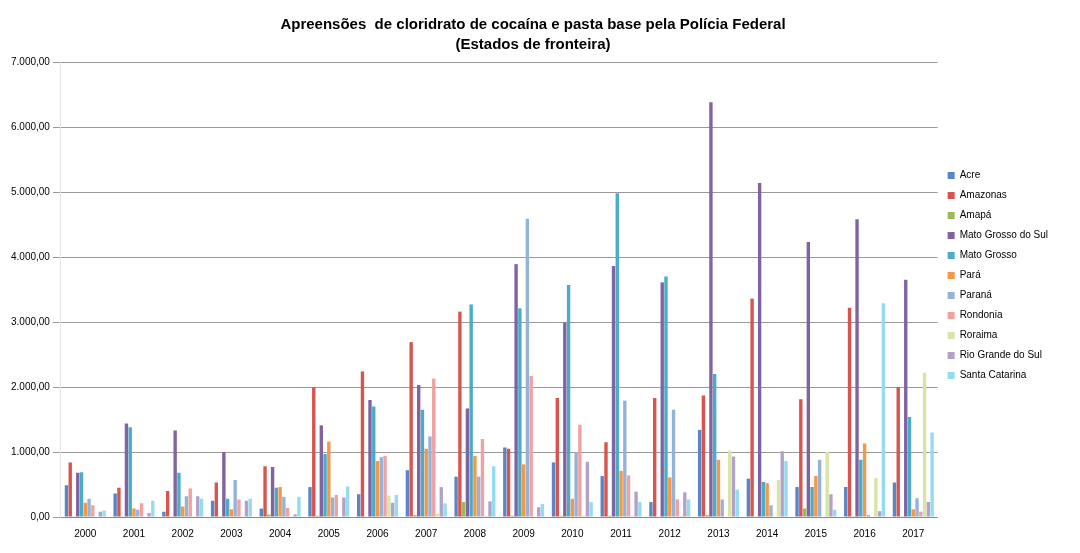 The image size is (1080, 553). Describe the element at coordinates (767, 533) in the screenshot. I see `x-tick-label: 2014` at that location.